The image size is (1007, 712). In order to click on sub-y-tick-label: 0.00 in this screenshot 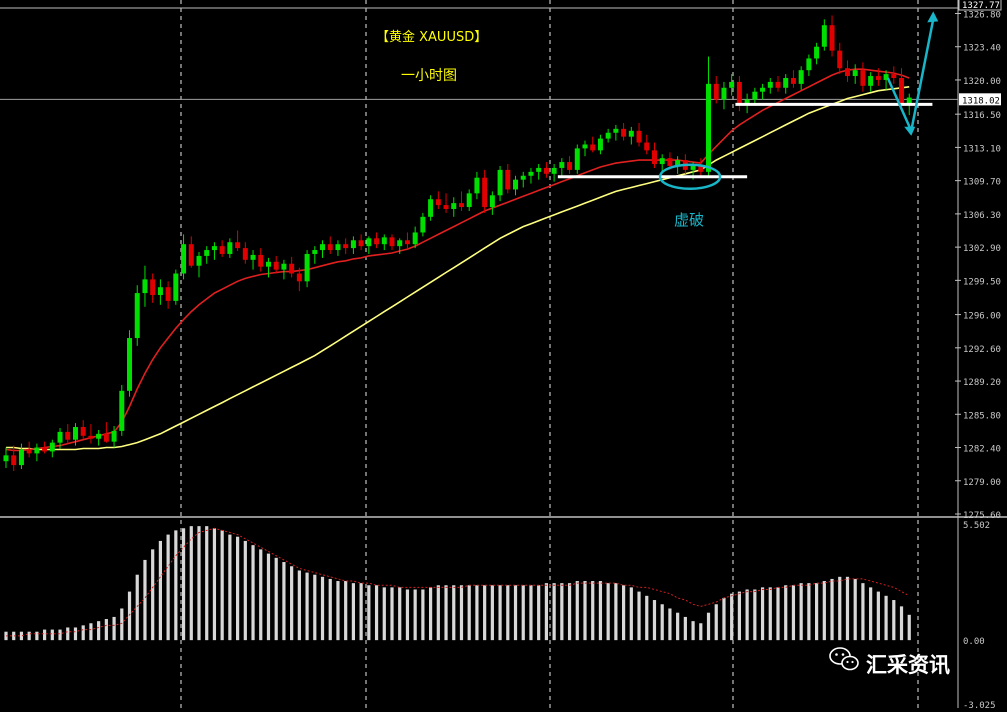, I will do `click(974, 642)`.